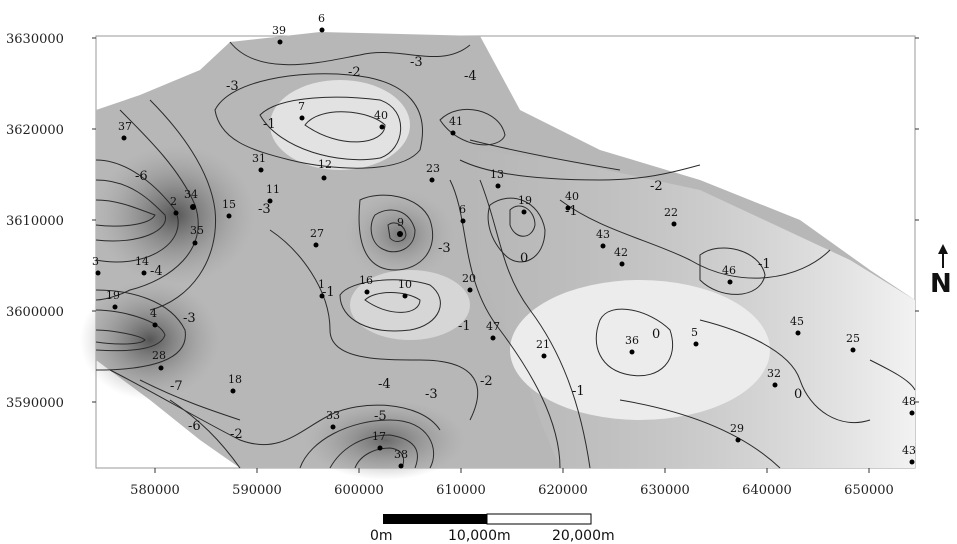 The width and height of the screenshot is (957, 544). I want to click on svg-text: 7, so click(301, 106).